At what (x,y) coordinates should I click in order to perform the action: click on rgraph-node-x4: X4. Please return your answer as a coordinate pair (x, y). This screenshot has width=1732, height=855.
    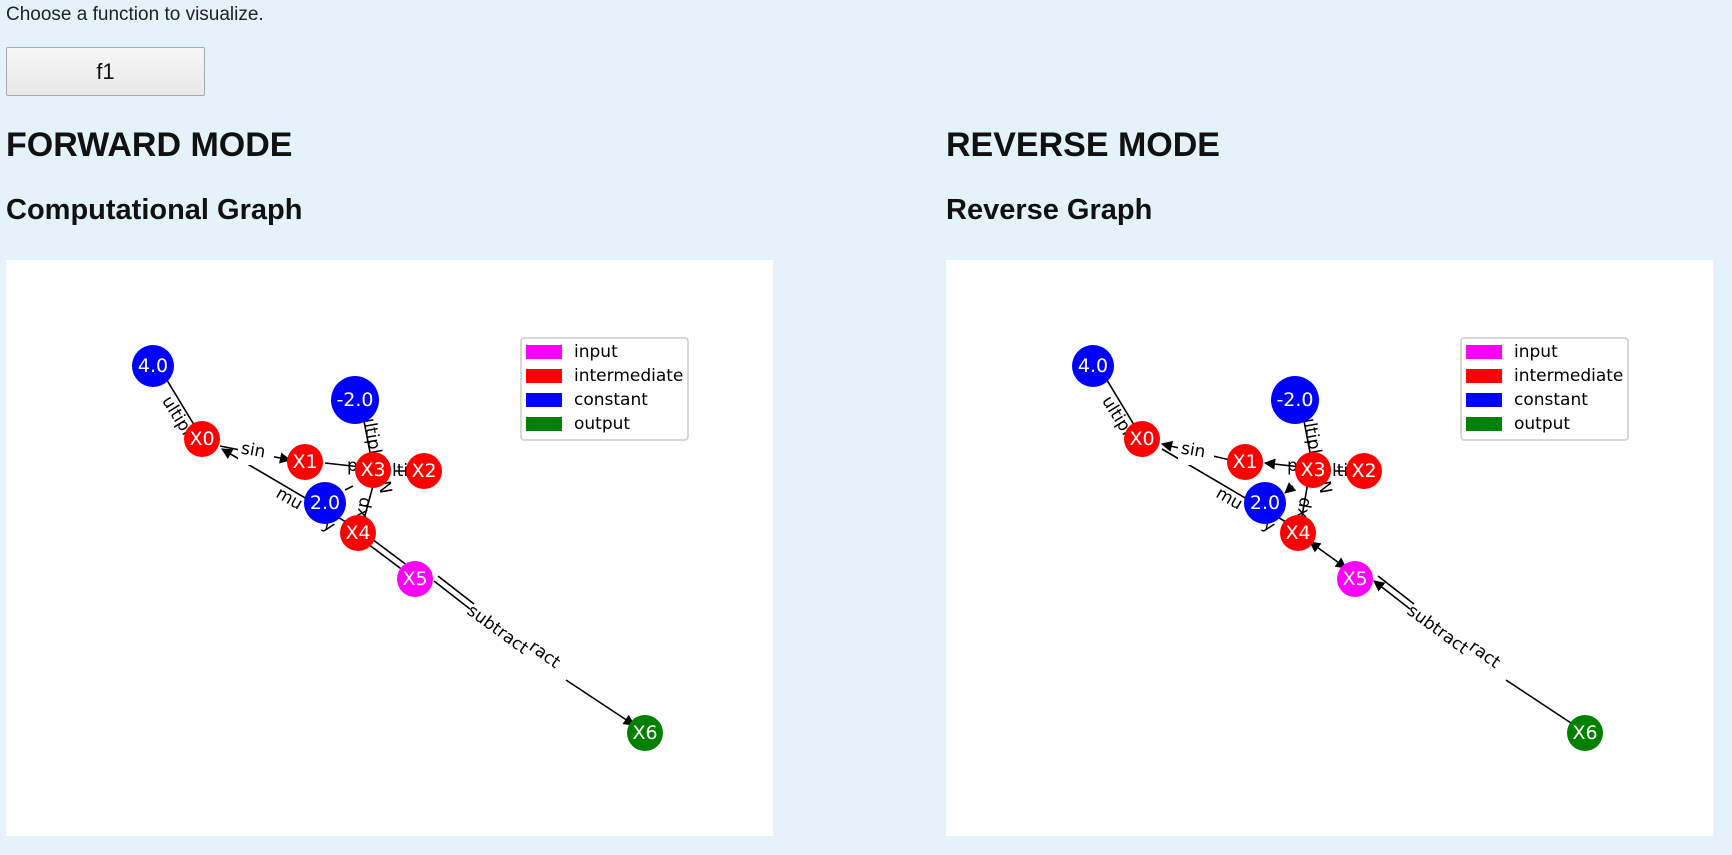
    Looking at the image, I should click on (1298, 533).